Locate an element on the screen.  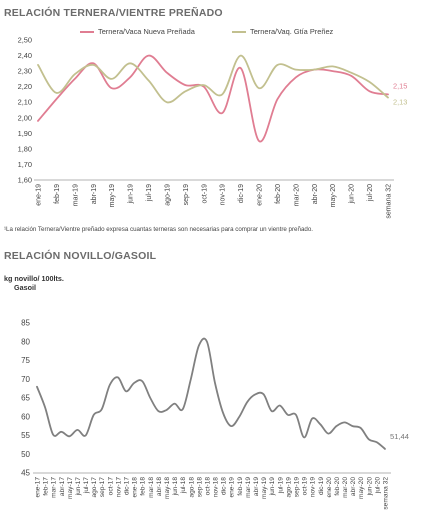
legend-swatch-khaki is located at coordinates (239, 31).